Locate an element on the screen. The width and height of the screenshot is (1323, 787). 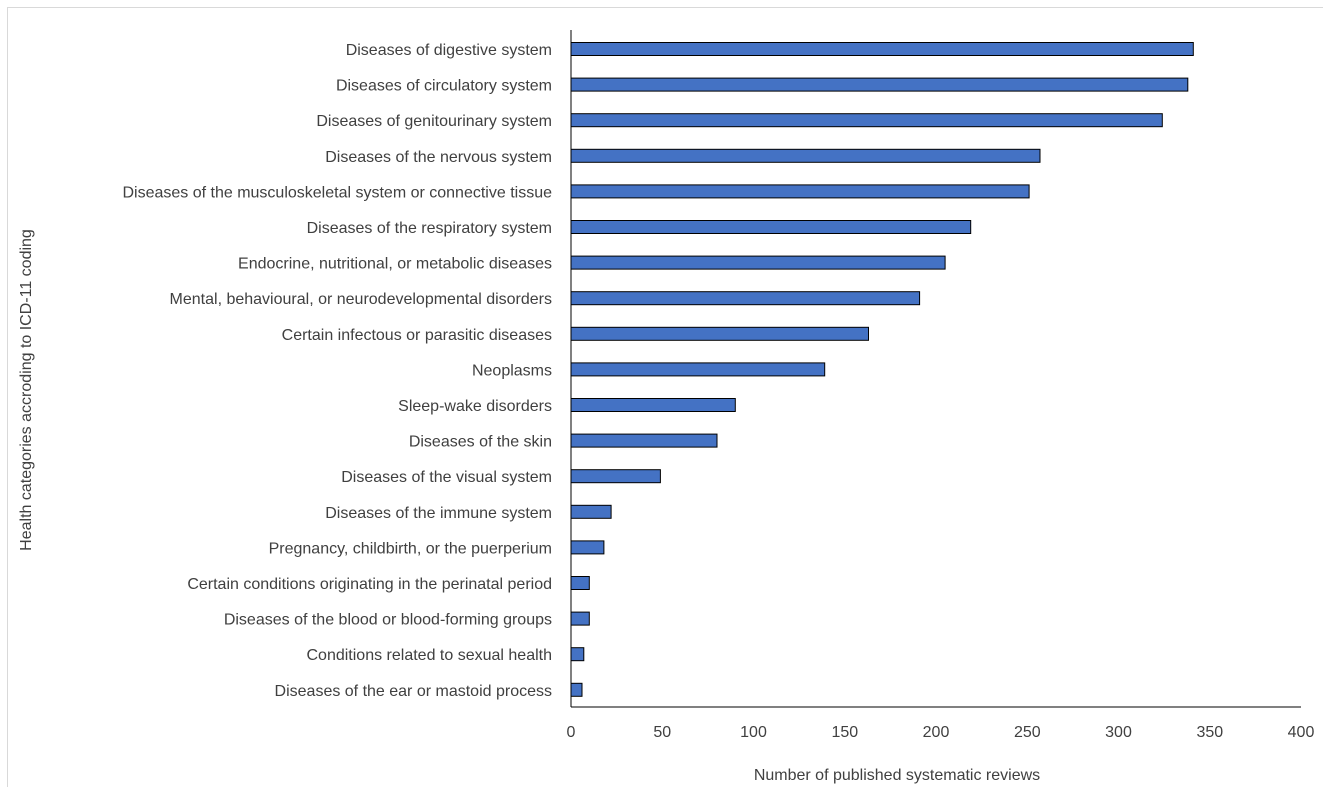
category-label: Sleep-wake disorders is located at coordinates (475, 406).